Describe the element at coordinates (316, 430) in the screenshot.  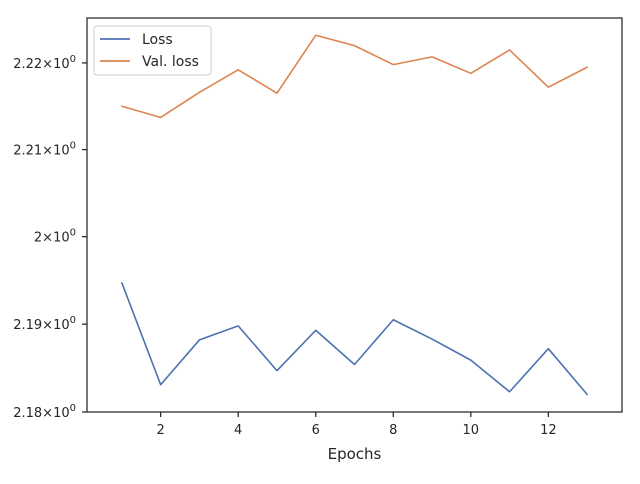
I see `x-tick-label: 6` at that location.